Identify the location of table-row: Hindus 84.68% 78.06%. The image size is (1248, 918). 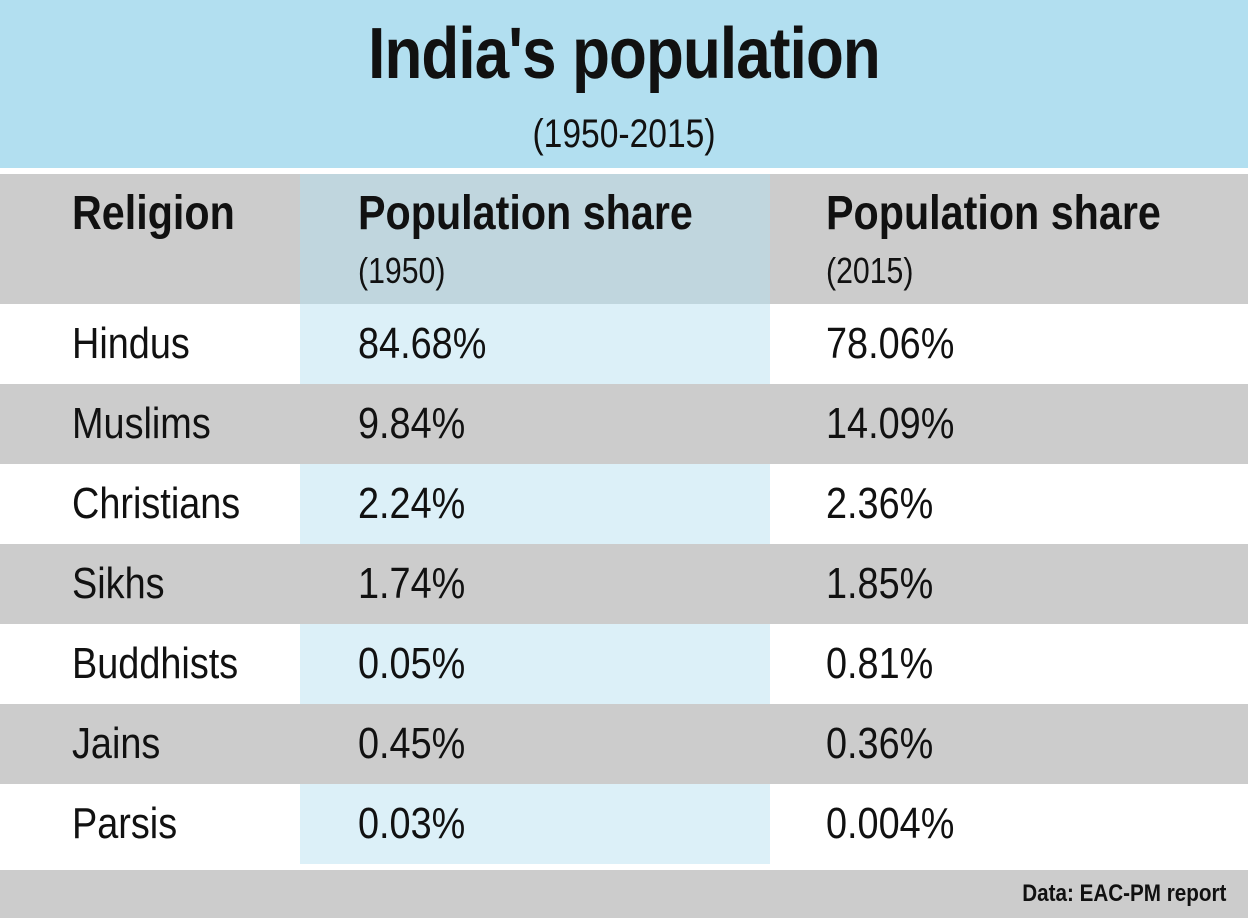
(624, 344).